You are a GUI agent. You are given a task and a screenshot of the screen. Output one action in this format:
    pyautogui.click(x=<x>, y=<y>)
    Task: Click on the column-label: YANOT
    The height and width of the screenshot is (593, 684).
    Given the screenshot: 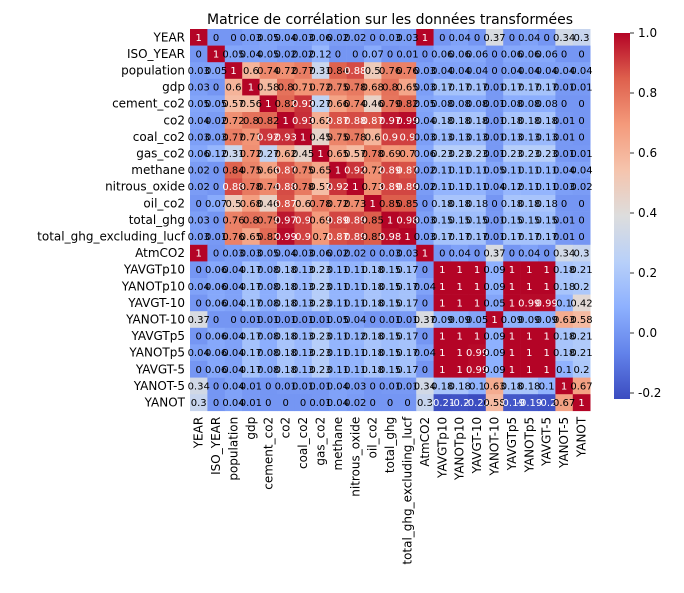 What is the action you would take?
    pyautogui.click(x=582, y=437)
    